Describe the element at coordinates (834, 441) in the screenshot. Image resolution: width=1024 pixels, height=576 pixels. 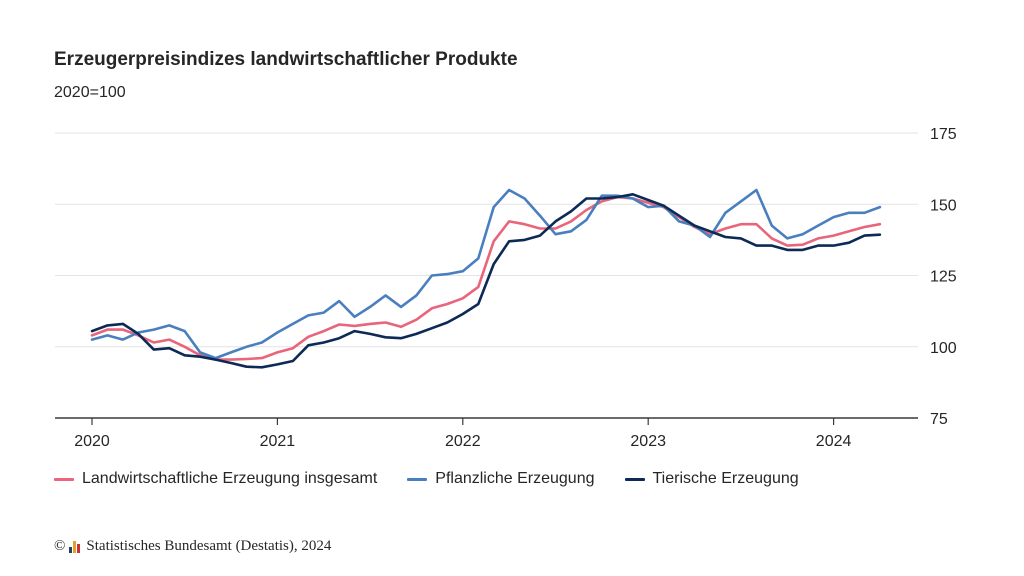
I see `x-tick-label-2024: 2024` at that location.